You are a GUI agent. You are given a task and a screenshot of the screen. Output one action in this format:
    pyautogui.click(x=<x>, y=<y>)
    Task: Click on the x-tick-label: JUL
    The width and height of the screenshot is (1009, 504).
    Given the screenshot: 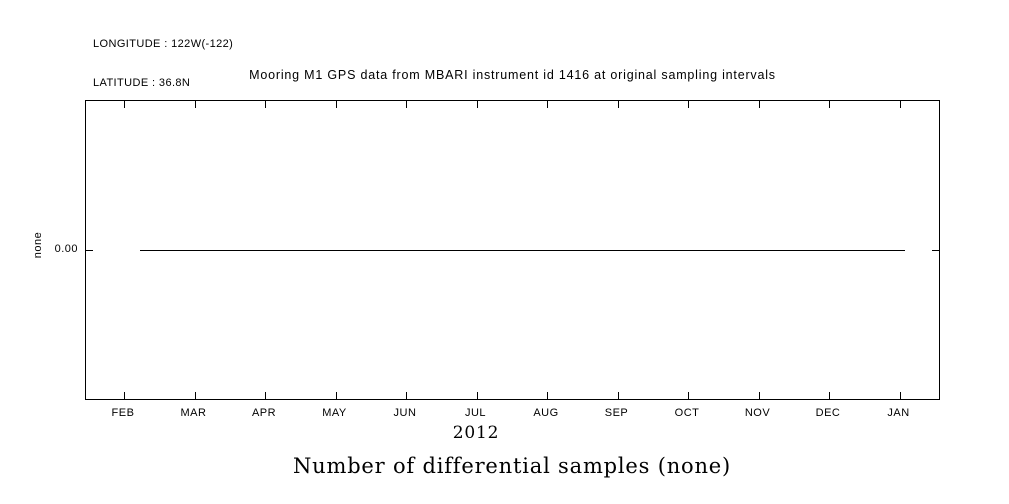 What is the action you would take?
    pyautogui.click(x=475, y=413)
    